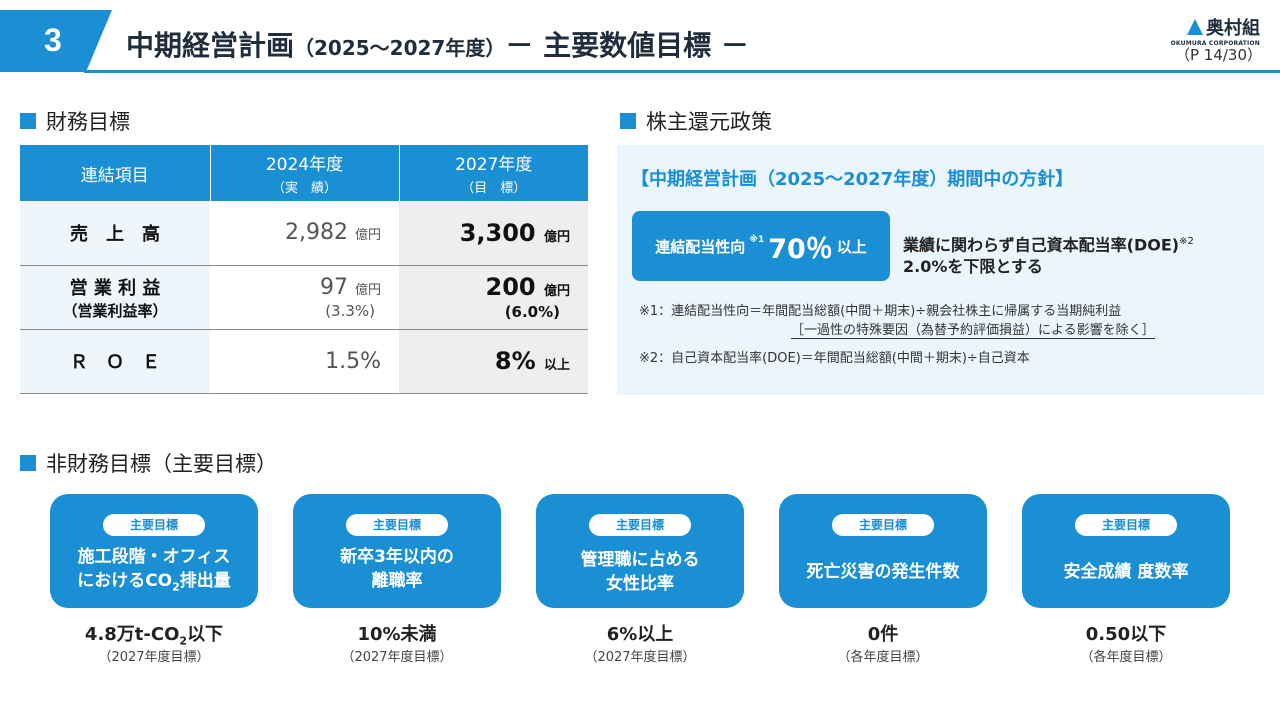 This screenshot has height=720, width=1280. I want to click on title-period: （2025～2027年度）, so click(400, 48).